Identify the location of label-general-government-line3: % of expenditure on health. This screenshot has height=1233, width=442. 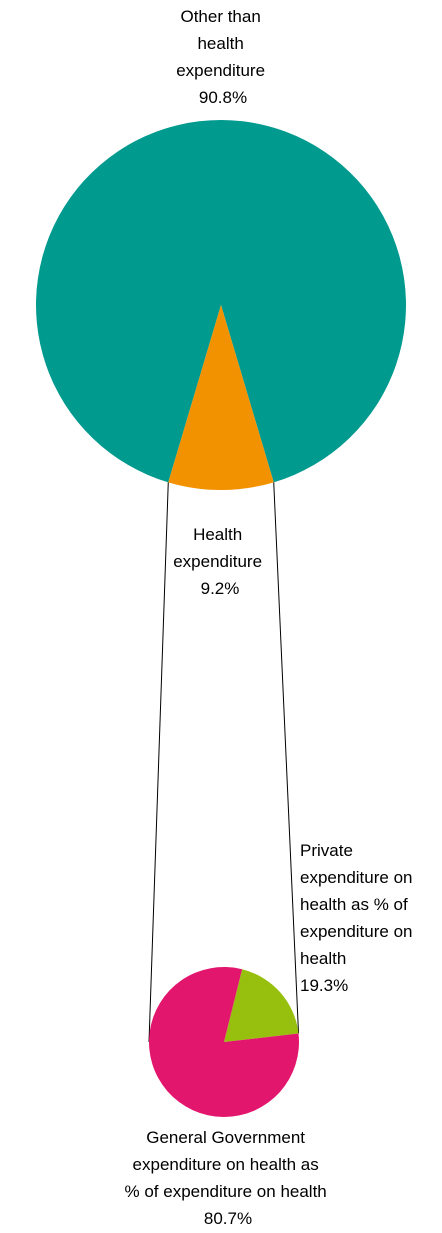
(226, 1191).